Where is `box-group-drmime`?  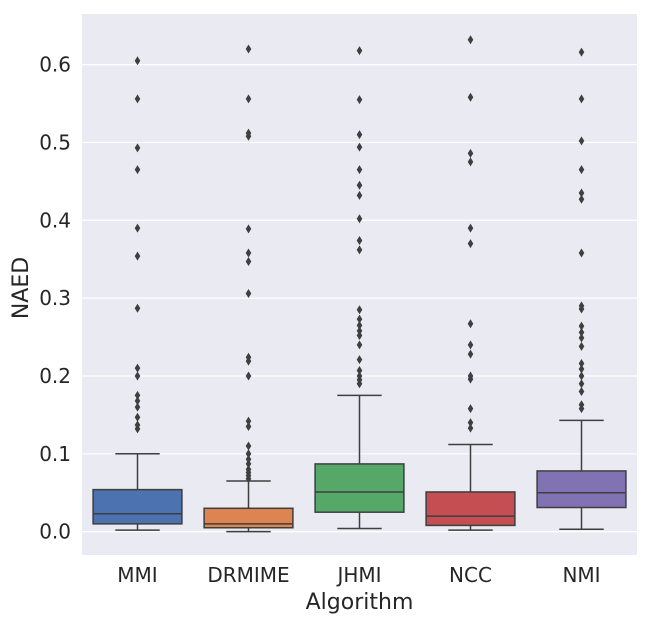
box-group-drmime is located at coordinates (248, 288).